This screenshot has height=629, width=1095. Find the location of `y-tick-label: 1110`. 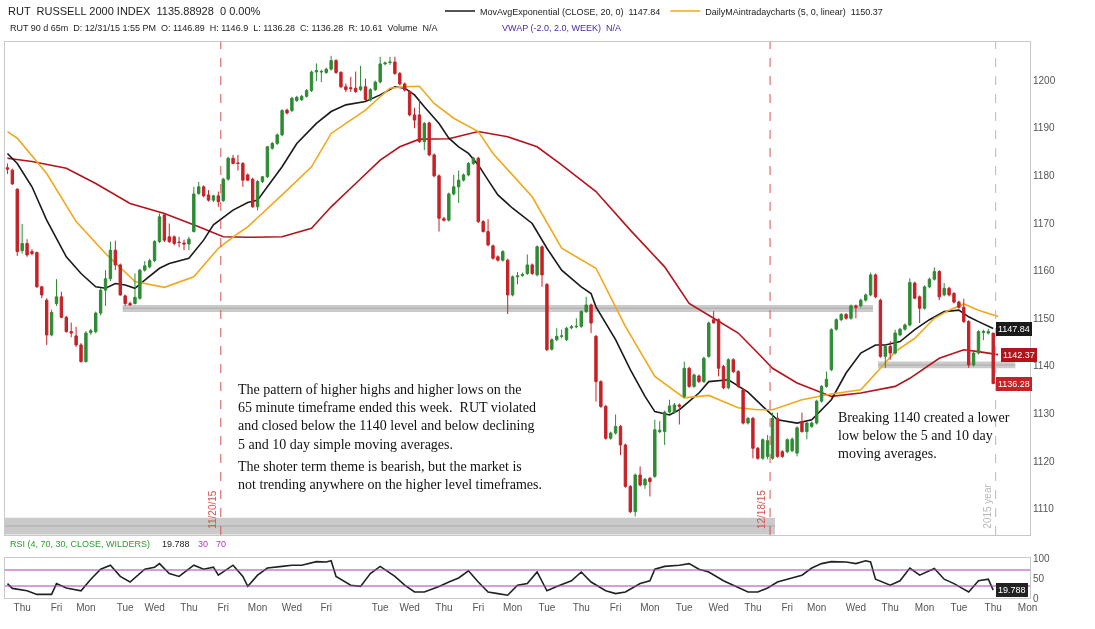

y-tick-label: 1110 is located at coordinates (1044, 509).